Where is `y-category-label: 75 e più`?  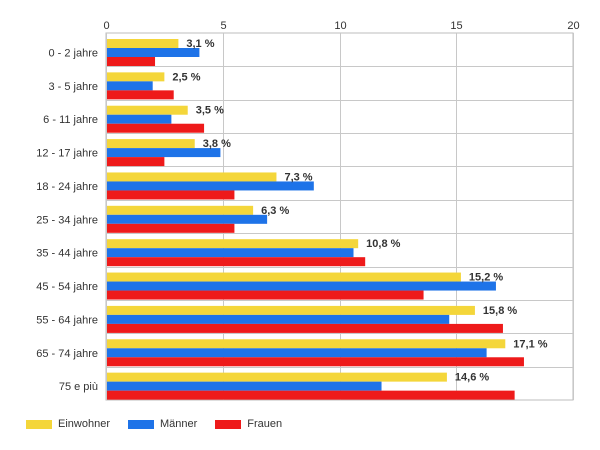 y-category-label: 75 e più is located at coordinates (78, 387).